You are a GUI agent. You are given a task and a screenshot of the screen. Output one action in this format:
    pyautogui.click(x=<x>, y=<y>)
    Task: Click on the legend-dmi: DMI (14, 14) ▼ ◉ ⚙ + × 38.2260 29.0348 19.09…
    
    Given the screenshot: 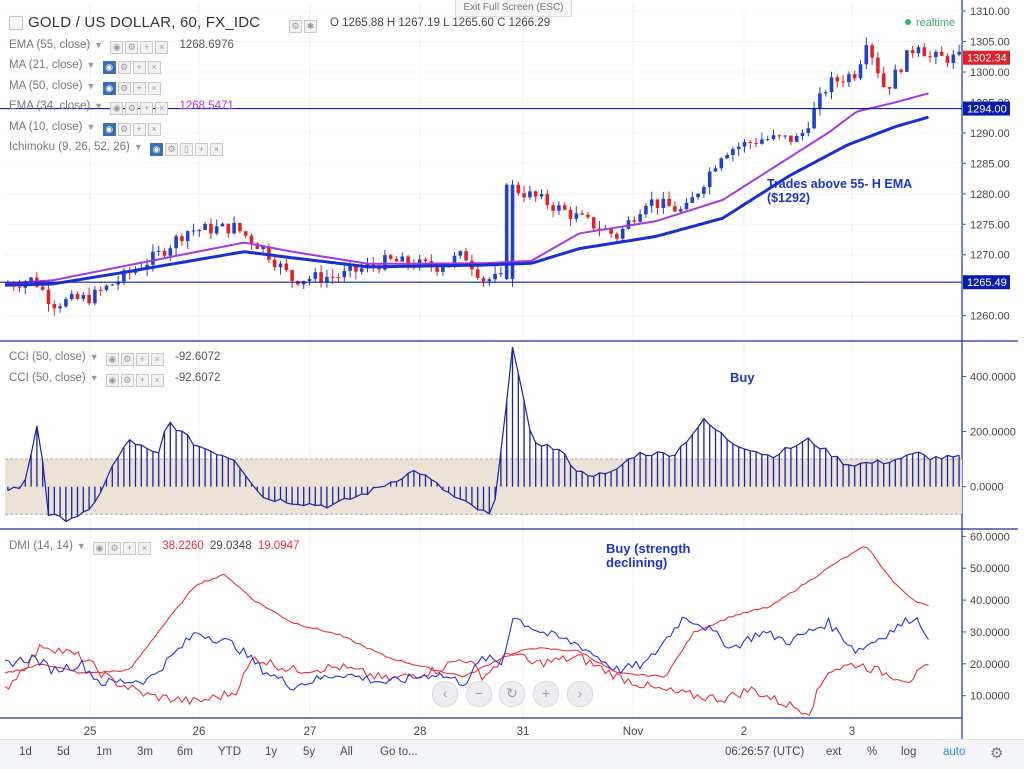 What is the action you would take?
    pyautogui.click(x=154, y=546)
    